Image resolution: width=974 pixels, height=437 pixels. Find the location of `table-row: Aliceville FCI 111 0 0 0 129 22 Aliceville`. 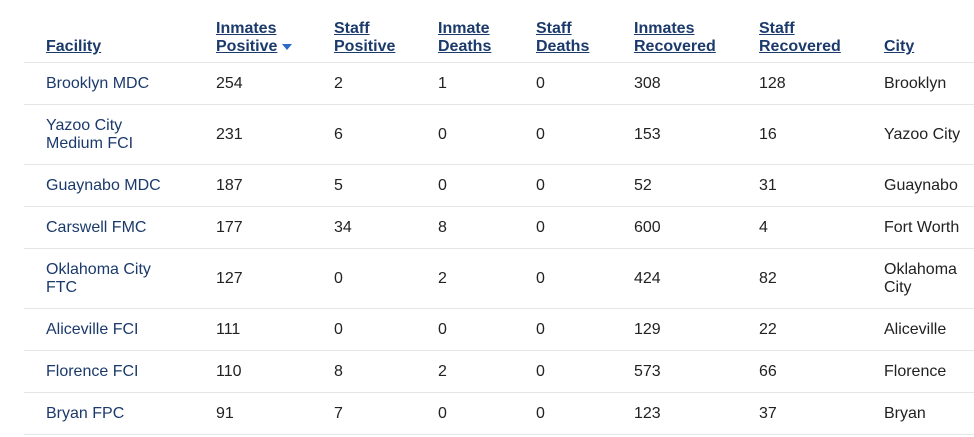

table-row: Aliceville FCI 111 0 0 0 129 22 Aliceville is located at coordinates (499, 329).